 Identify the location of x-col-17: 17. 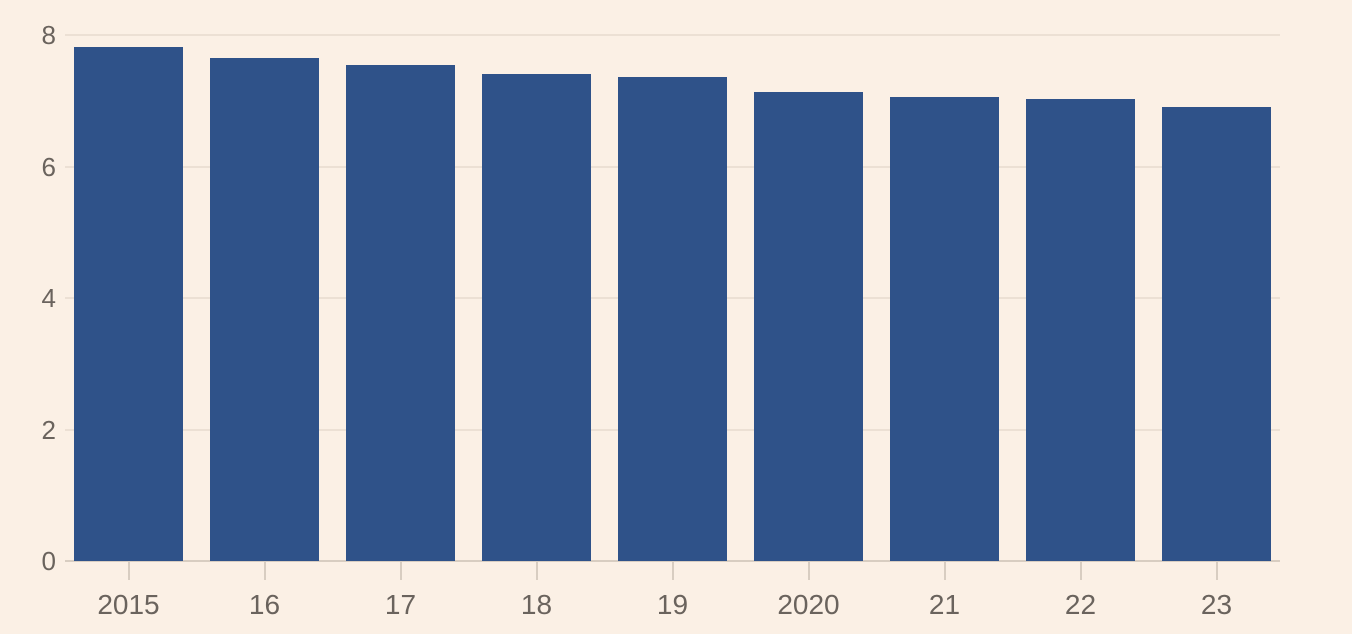
(400, 590).